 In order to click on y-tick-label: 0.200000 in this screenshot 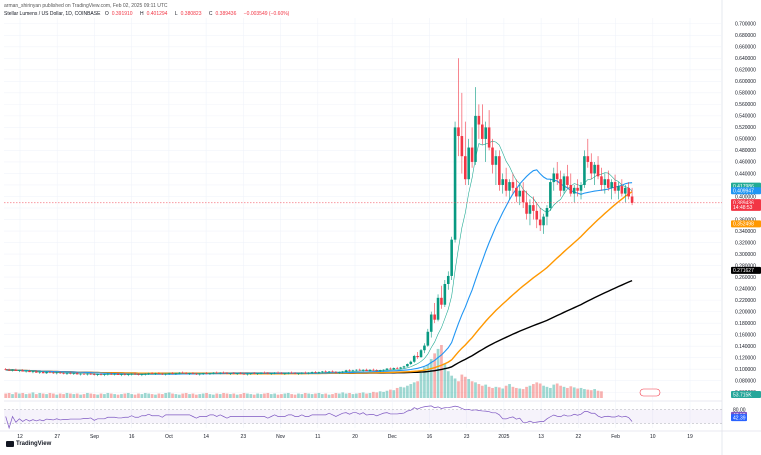, I will do `click(745, 312)`.